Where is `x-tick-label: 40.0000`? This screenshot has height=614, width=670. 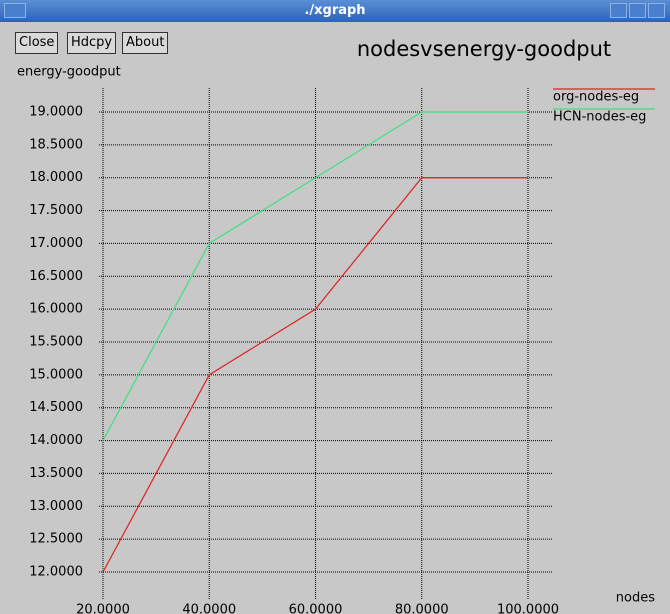
x-tick-label: 40.0000 is located at coordinates (209, 608).